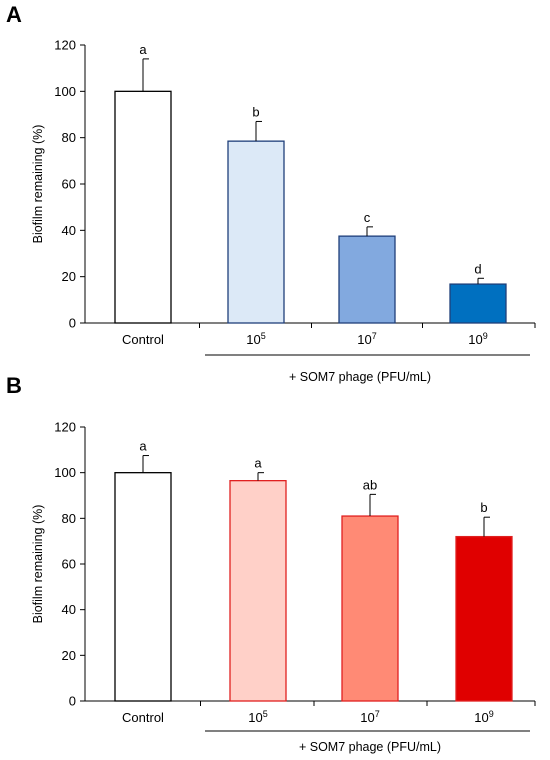 Image resolution: width=550 pixels, height=760 pixels. Describe the element at coordinates (69, 230) in the screenshot. I see `panel-a-y-tick-label: 40` at that location.